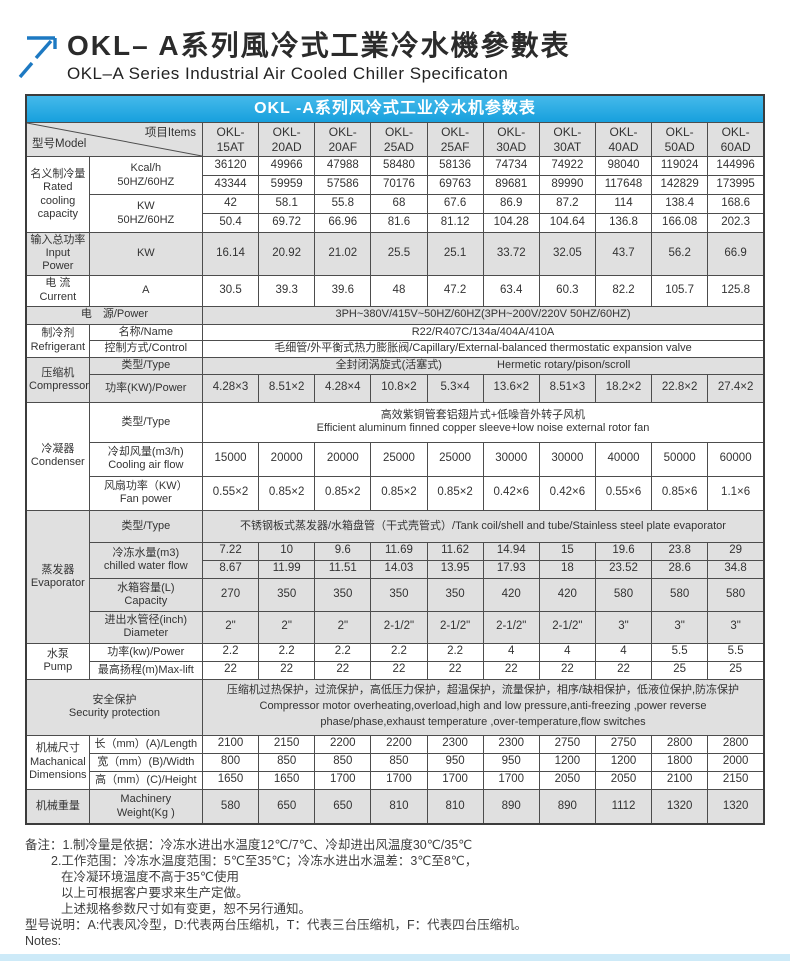 This screenshot has width=790, height=961. Describe the element at coordinates (623, 627) in the screenshot. I see `value-cell: 3"` at that location.